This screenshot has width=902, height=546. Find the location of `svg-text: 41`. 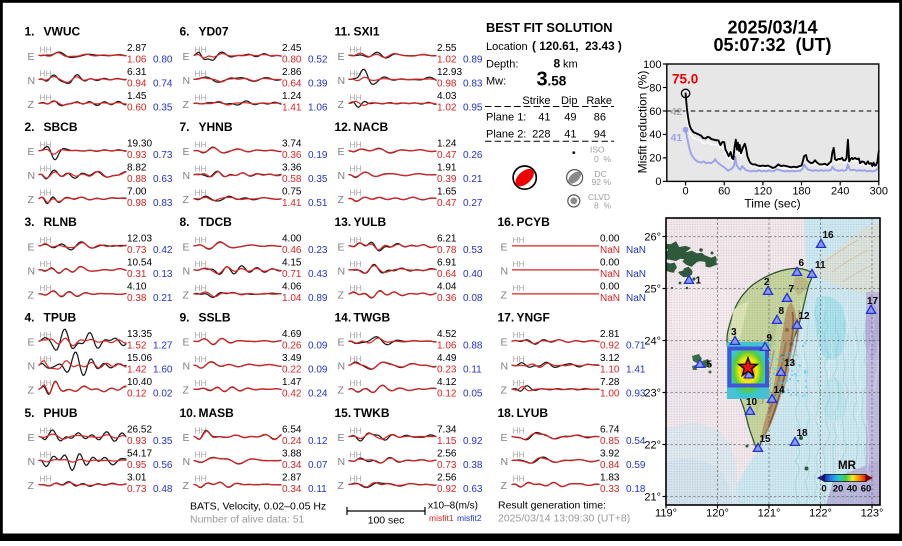

svg-text: 41 is located at coordinates (570, 134).